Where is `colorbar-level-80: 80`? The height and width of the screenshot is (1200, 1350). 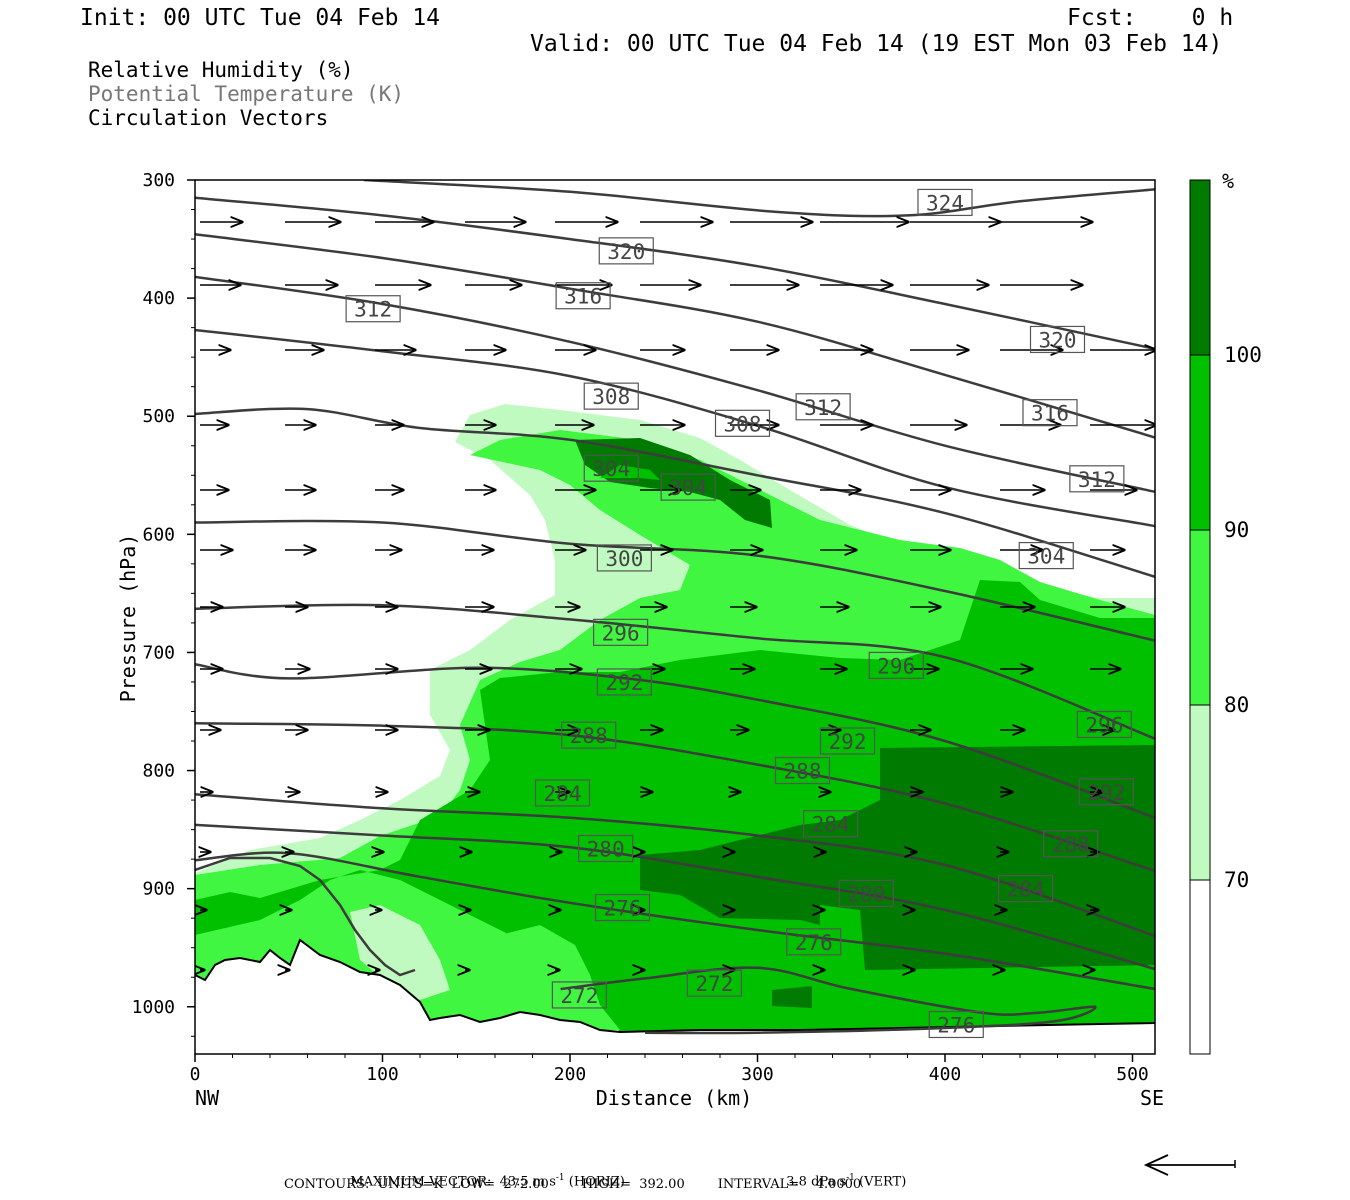 colorbar-level-80: 80 is located at coordinates (1236, 705).